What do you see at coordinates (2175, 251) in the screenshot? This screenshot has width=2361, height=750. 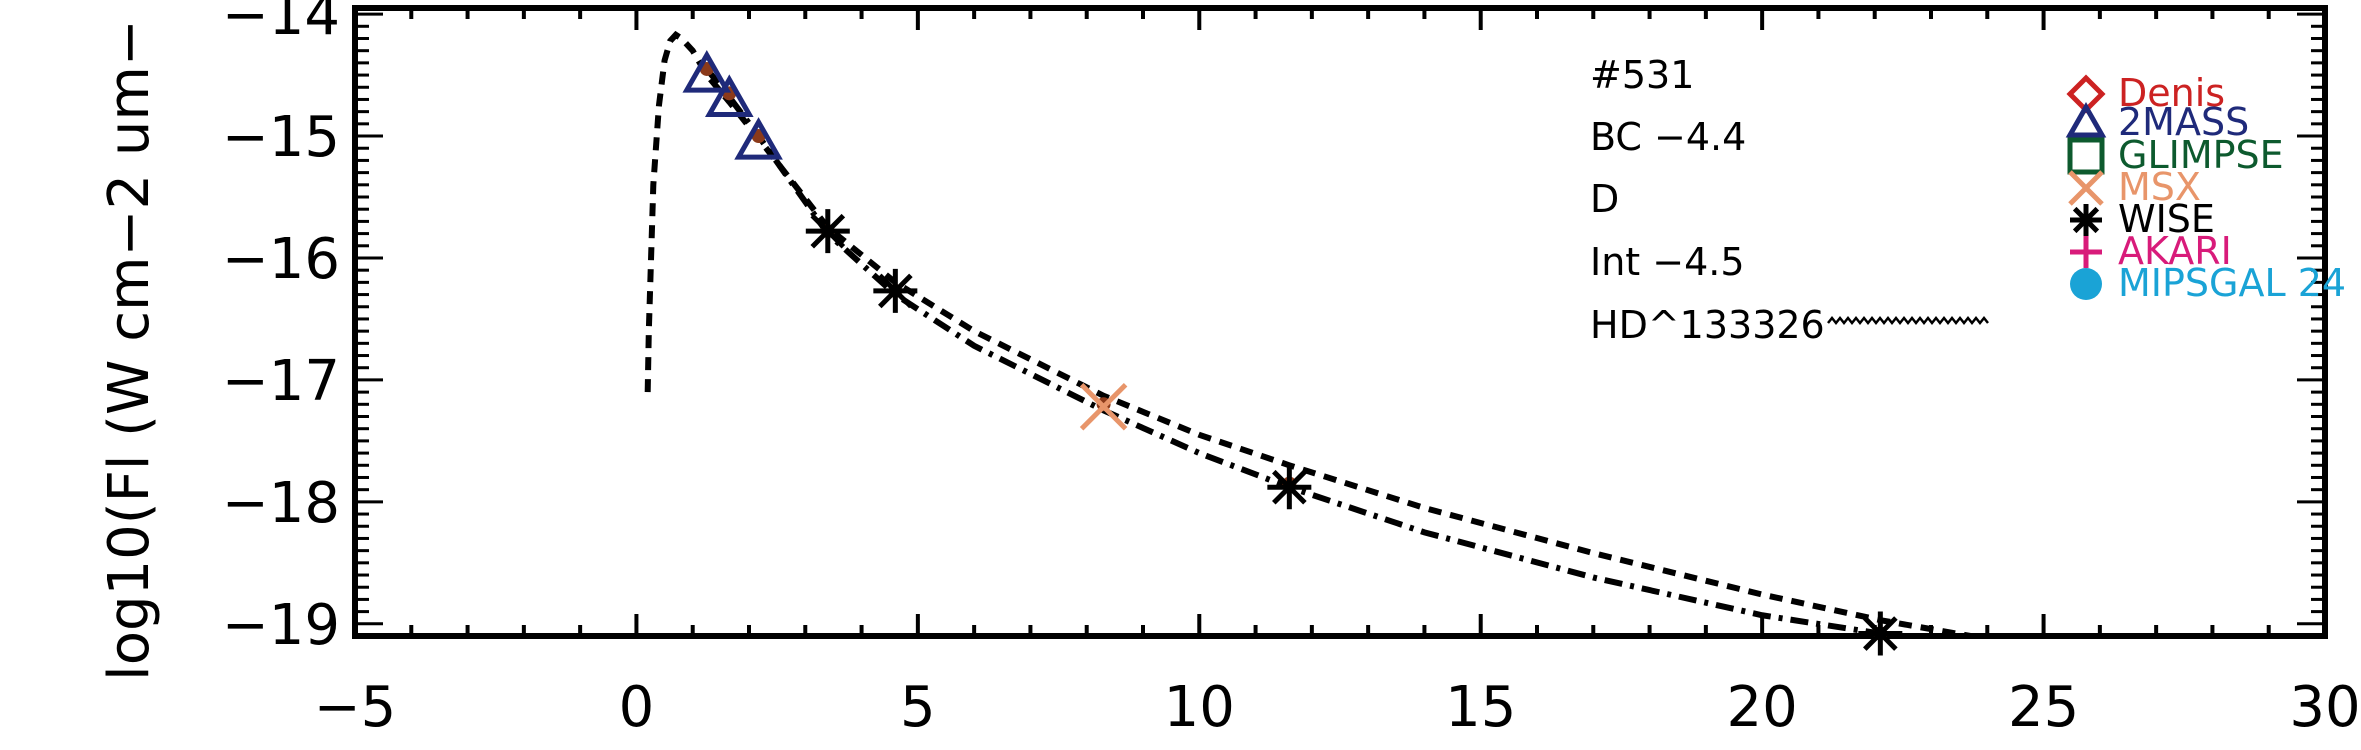 I see `legend-label: AKARI` at bounding box center [2175, 251].